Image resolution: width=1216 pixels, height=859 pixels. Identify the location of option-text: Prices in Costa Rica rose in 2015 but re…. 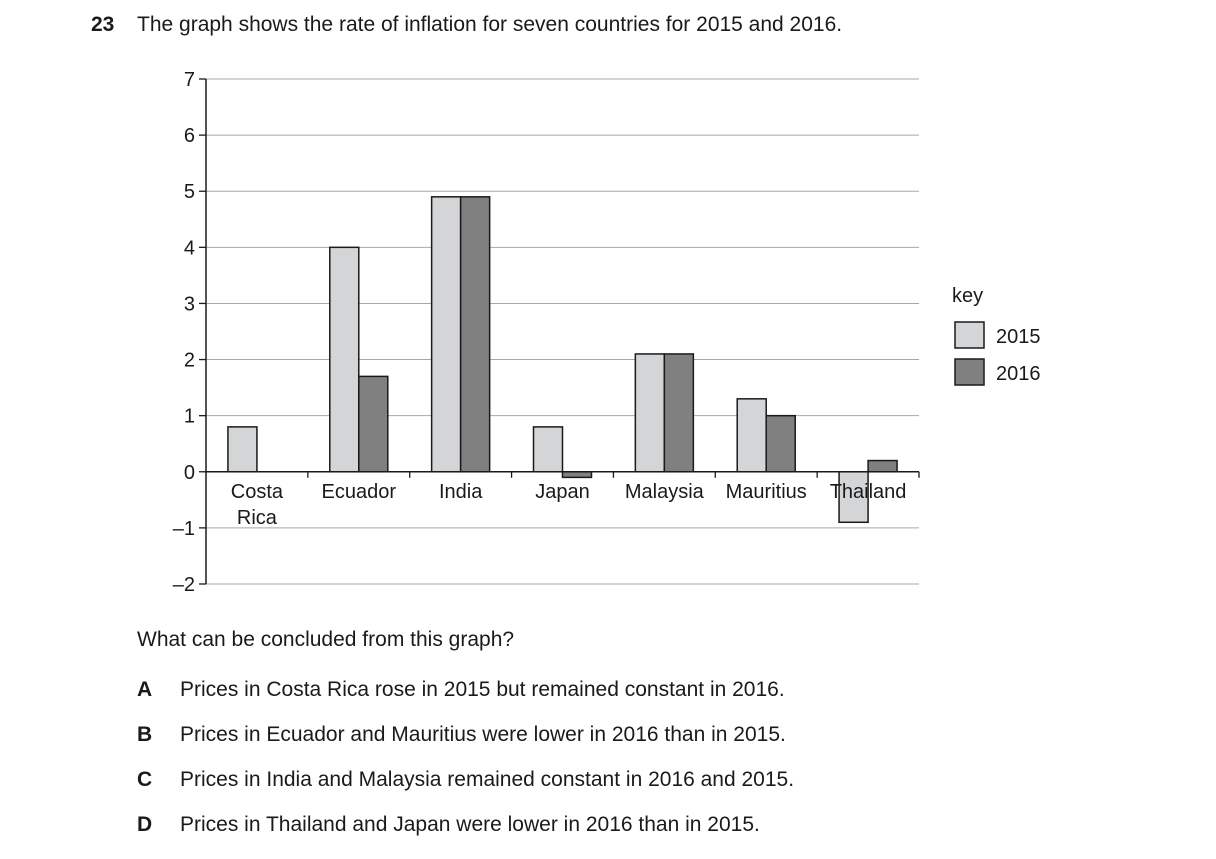
(482, 689).